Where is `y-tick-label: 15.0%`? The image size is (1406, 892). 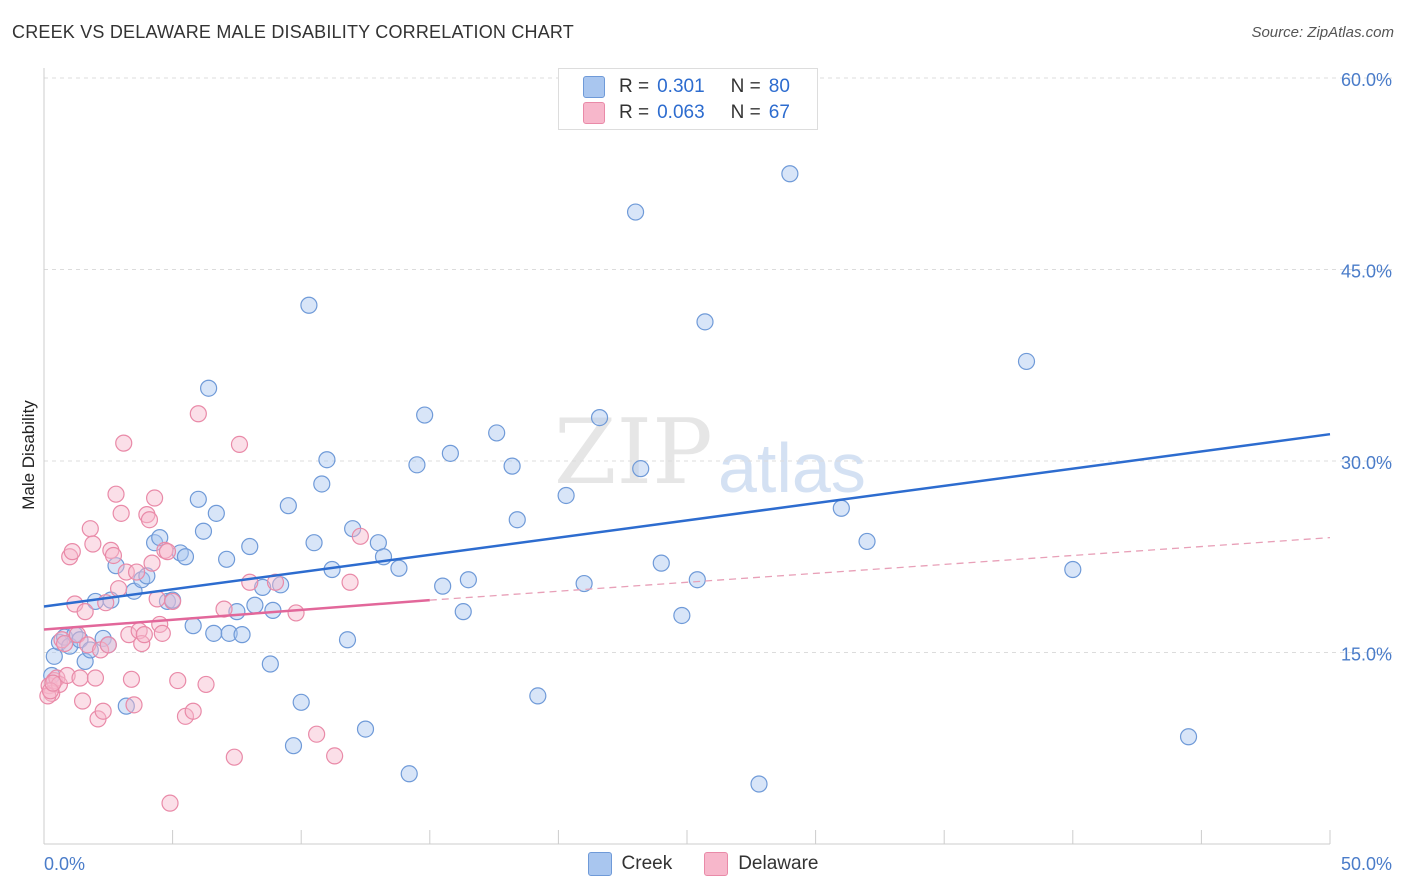
y-tick-label: 15.0% is located at coordinates (1366, 655).